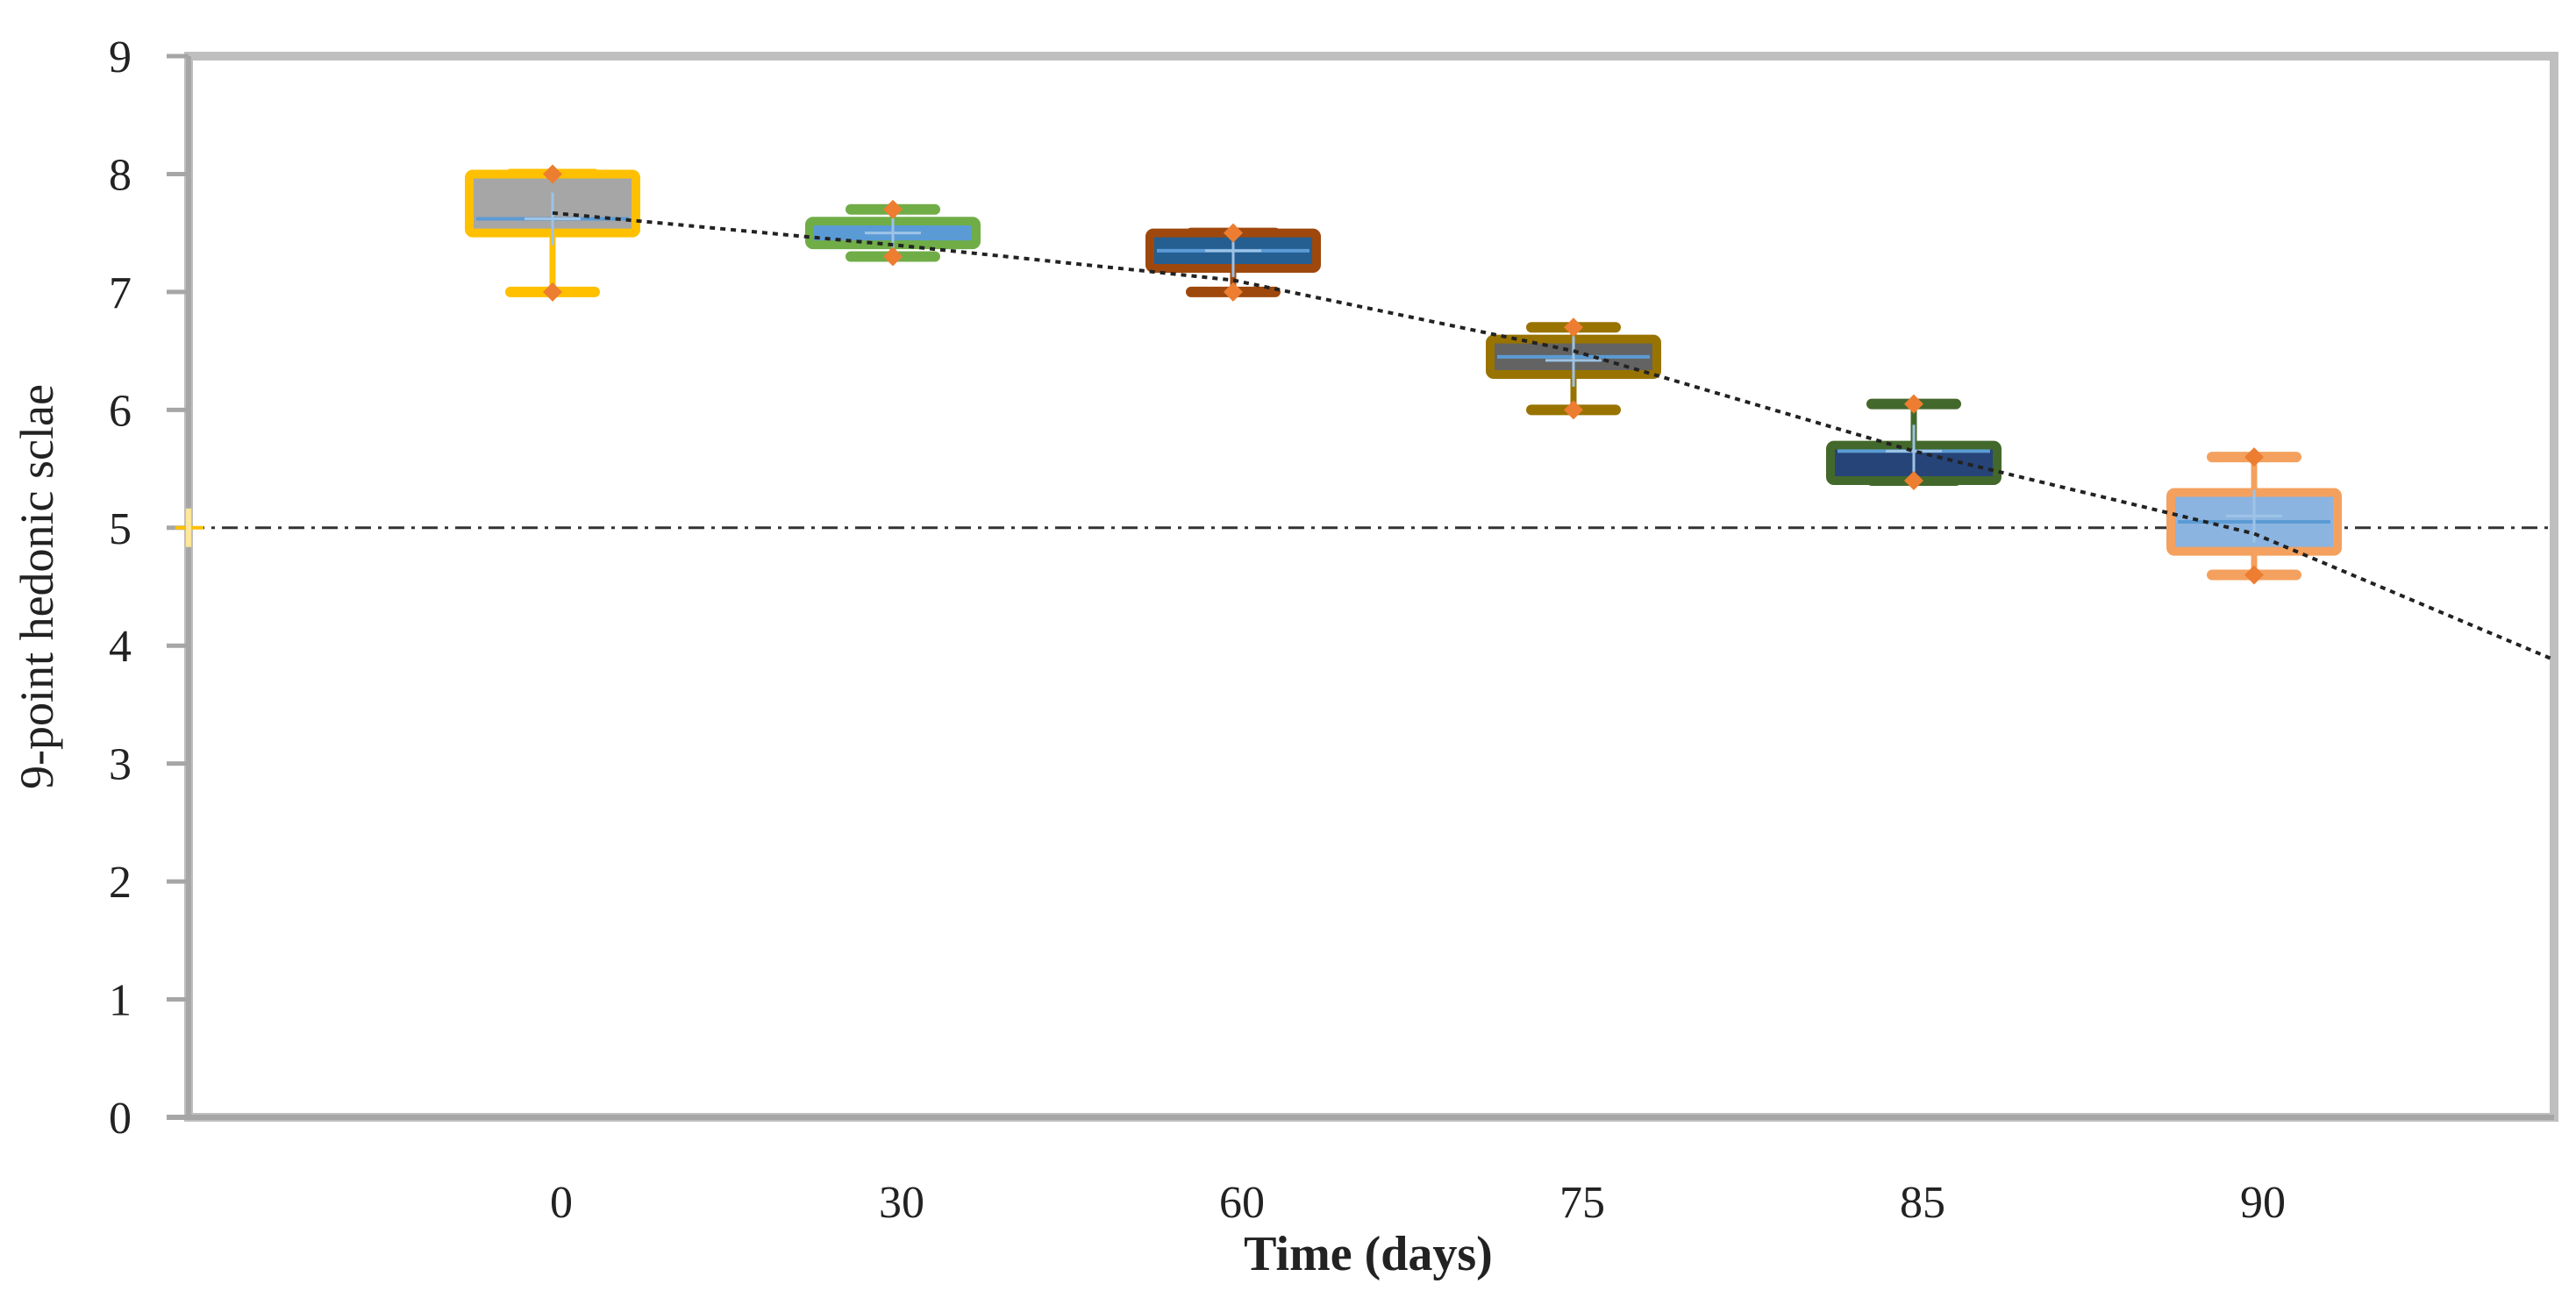 The height and width of the screenshot is (1305, 2576). Describe the element at coordinates (121, 293) in the screenshot. I see `y-tick-label: 7` at that location.